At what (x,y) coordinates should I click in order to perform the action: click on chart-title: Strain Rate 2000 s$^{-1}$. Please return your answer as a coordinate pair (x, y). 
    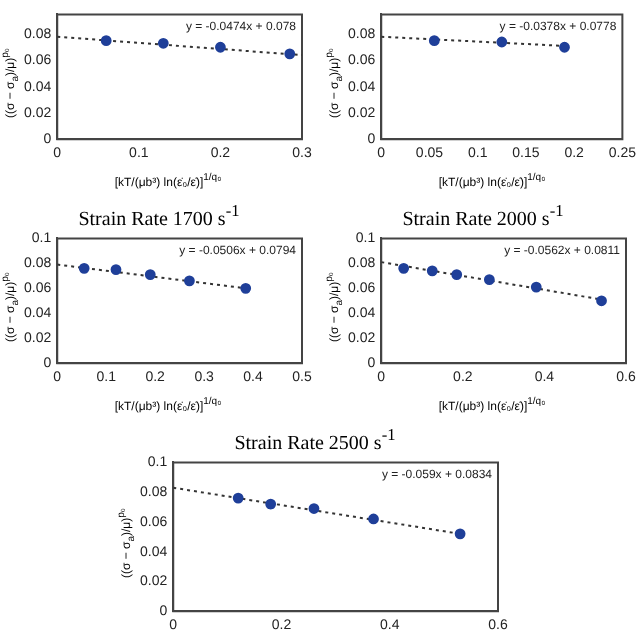
    Looking at the image, I should click on (483, 215).